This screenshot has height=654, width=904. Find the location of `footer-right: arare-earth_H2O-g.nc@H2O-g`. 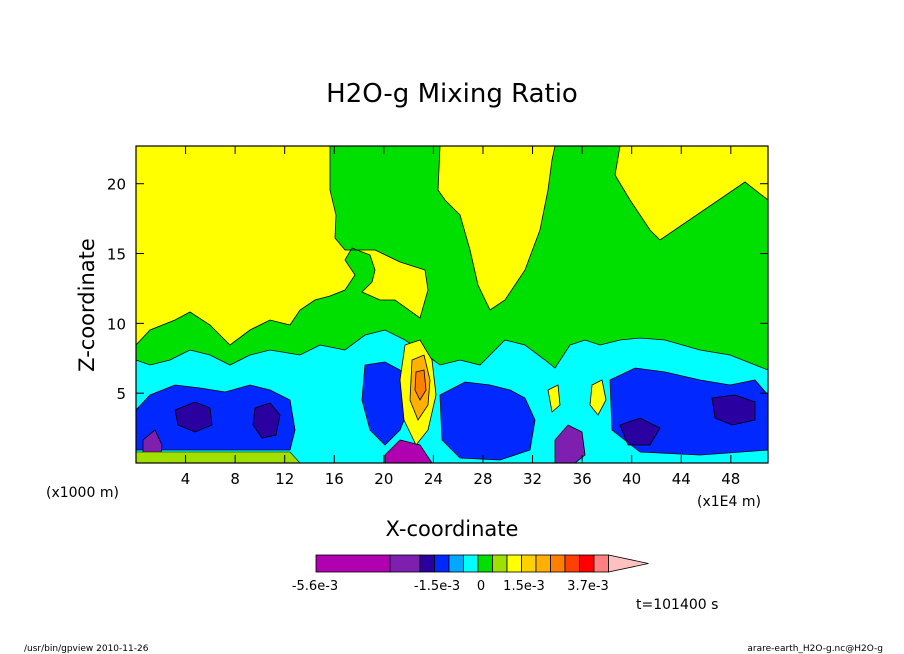

footer-right: arare-earth_H2O-g.nc@H2O-g is located at coordinates (815, 649).